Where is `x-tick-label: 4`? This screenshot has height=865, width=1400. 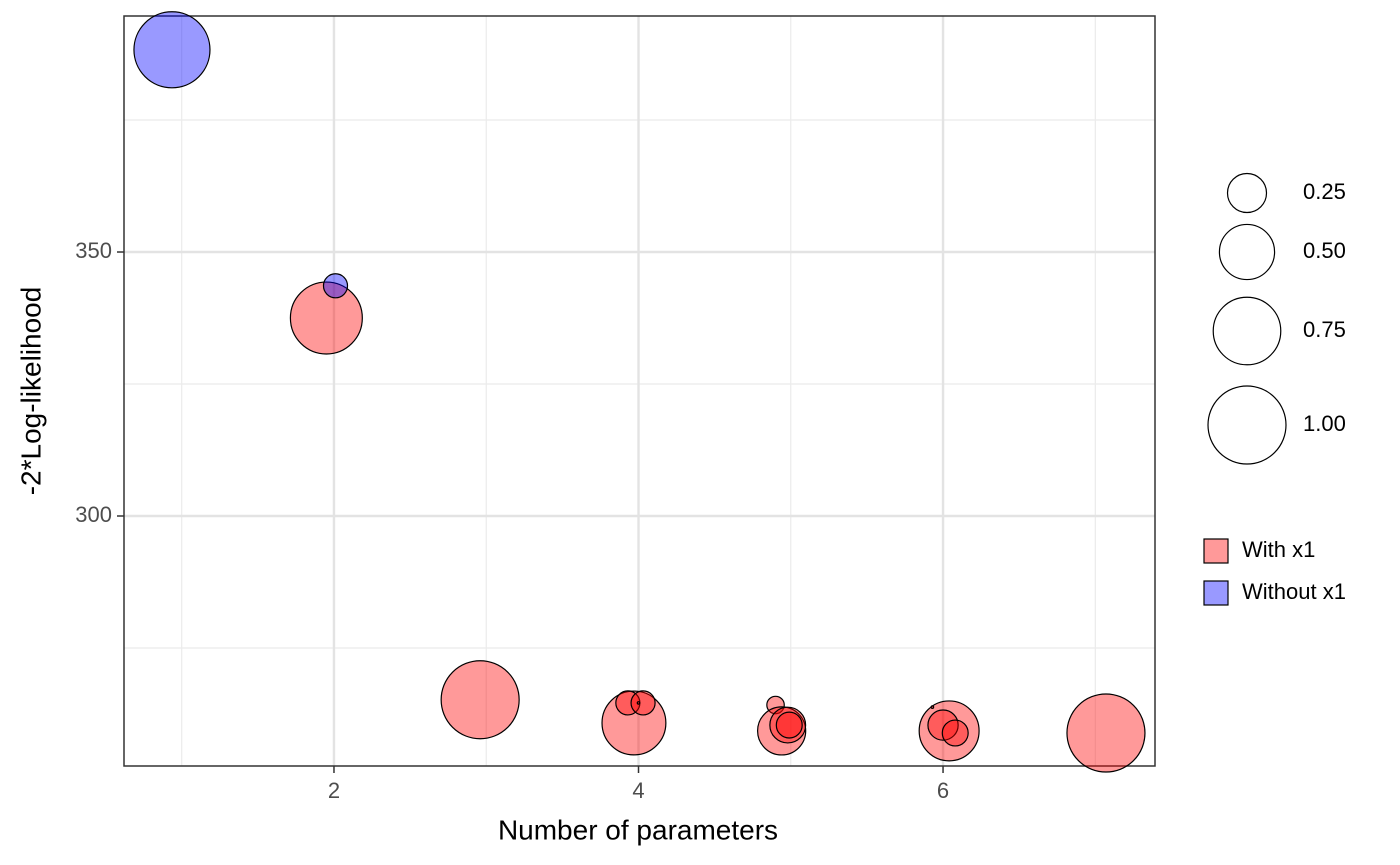 x-tick-label: 4 is located at coordinates (638, 790).